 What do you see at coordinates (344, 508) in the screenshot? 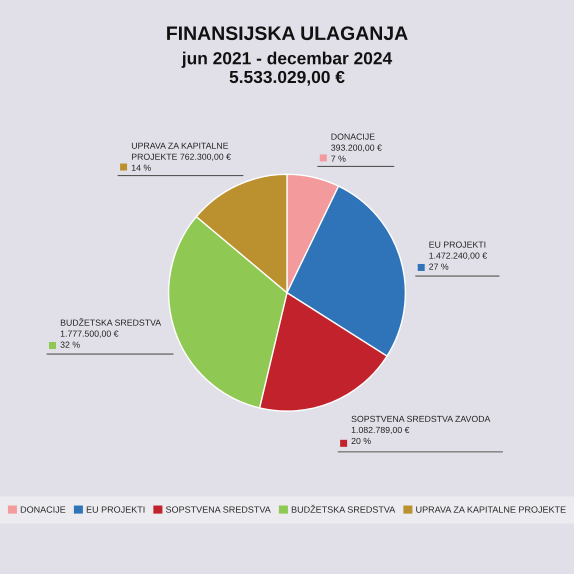
I see `legend-label: BUDŽETSKA SREDSTVA` at bounding box center [344, 508].